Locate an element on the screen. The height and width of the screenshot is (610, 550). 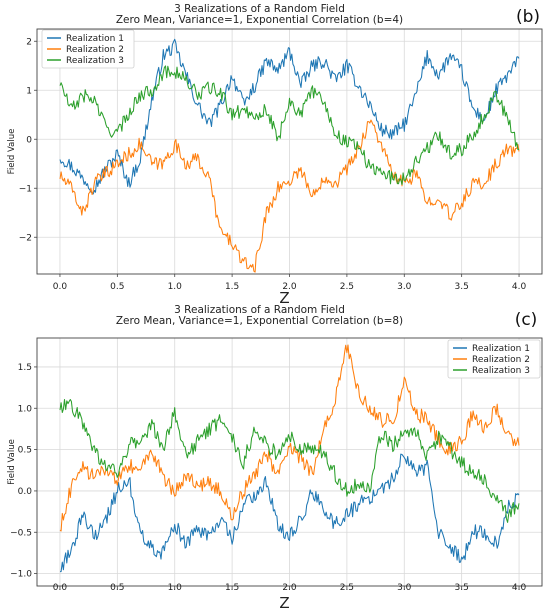
y-tick-label: 1.0 is located at coordinates (25, 409).